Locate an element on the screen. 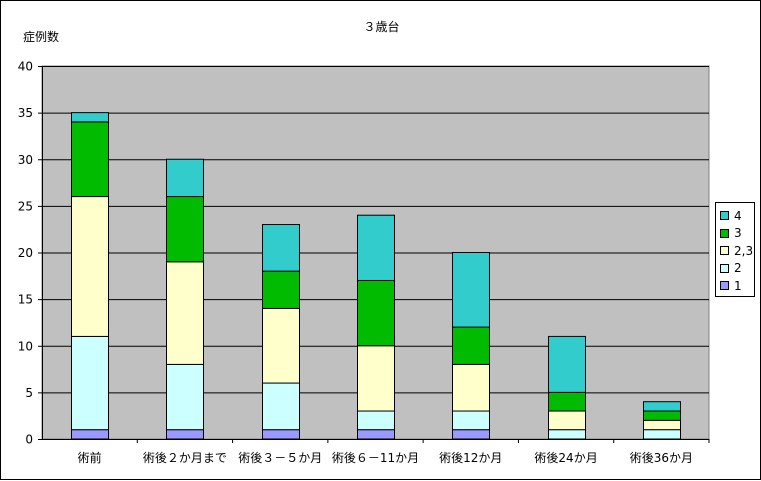  legend-label: 2 is located at coordinates (738, 268).